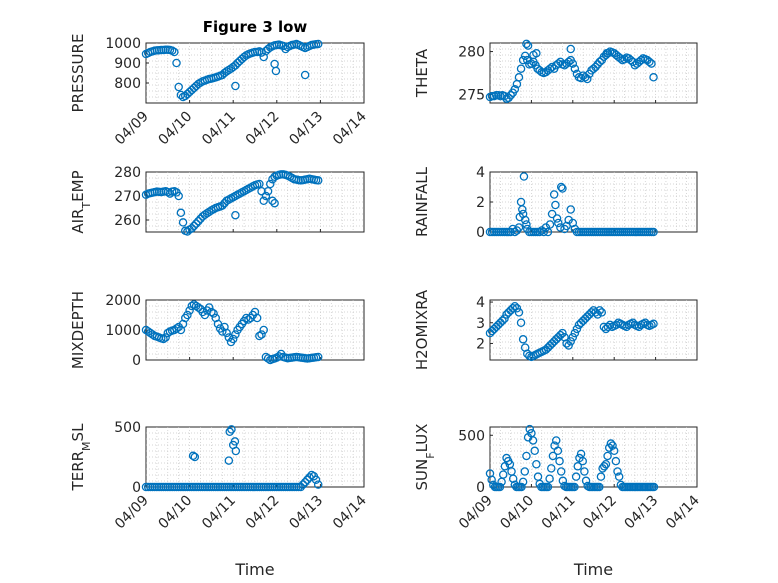 The image size is (778, 583). I want to click on panel-h2omixra: 2 3 4 H2OMIXRA, so click(555, 329).